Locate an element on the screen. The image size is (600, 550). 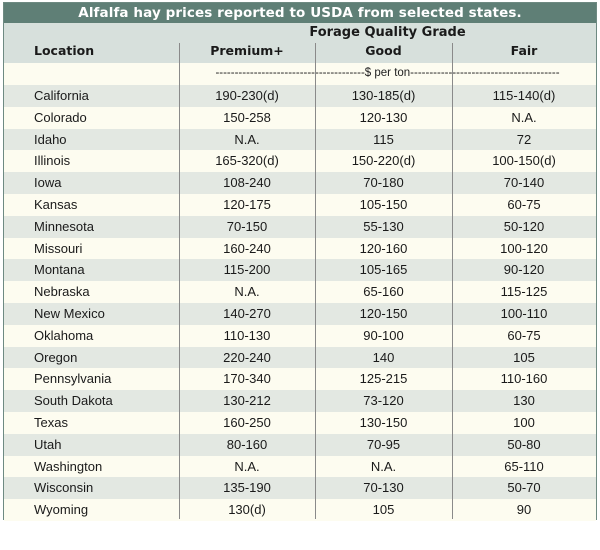
table-row: South Dakota 130-212 73-120 130 is located at coordinates (300, 401).